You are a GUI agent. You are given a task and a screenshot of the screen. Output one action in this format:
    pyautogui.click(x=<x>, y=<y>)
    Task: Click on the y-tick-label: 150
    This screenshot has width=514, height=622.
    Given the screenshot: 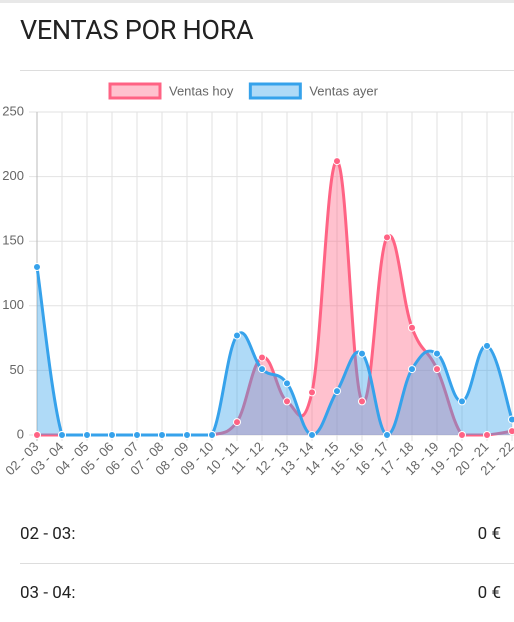 What is the action you would take?
    pyautogui.click(x=13, y=240)
    